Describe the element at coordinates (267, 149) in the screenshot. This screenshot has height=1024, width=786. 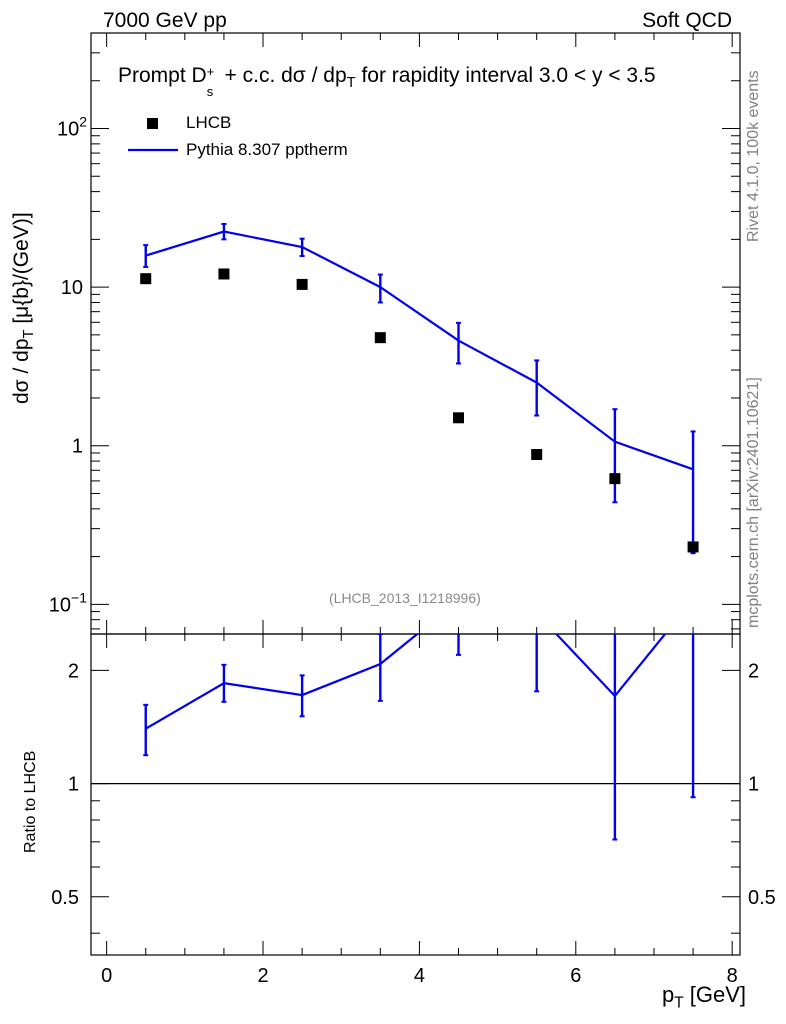
I see `legend-label-pythia: Pythia 8.307 pptherm` at that location.